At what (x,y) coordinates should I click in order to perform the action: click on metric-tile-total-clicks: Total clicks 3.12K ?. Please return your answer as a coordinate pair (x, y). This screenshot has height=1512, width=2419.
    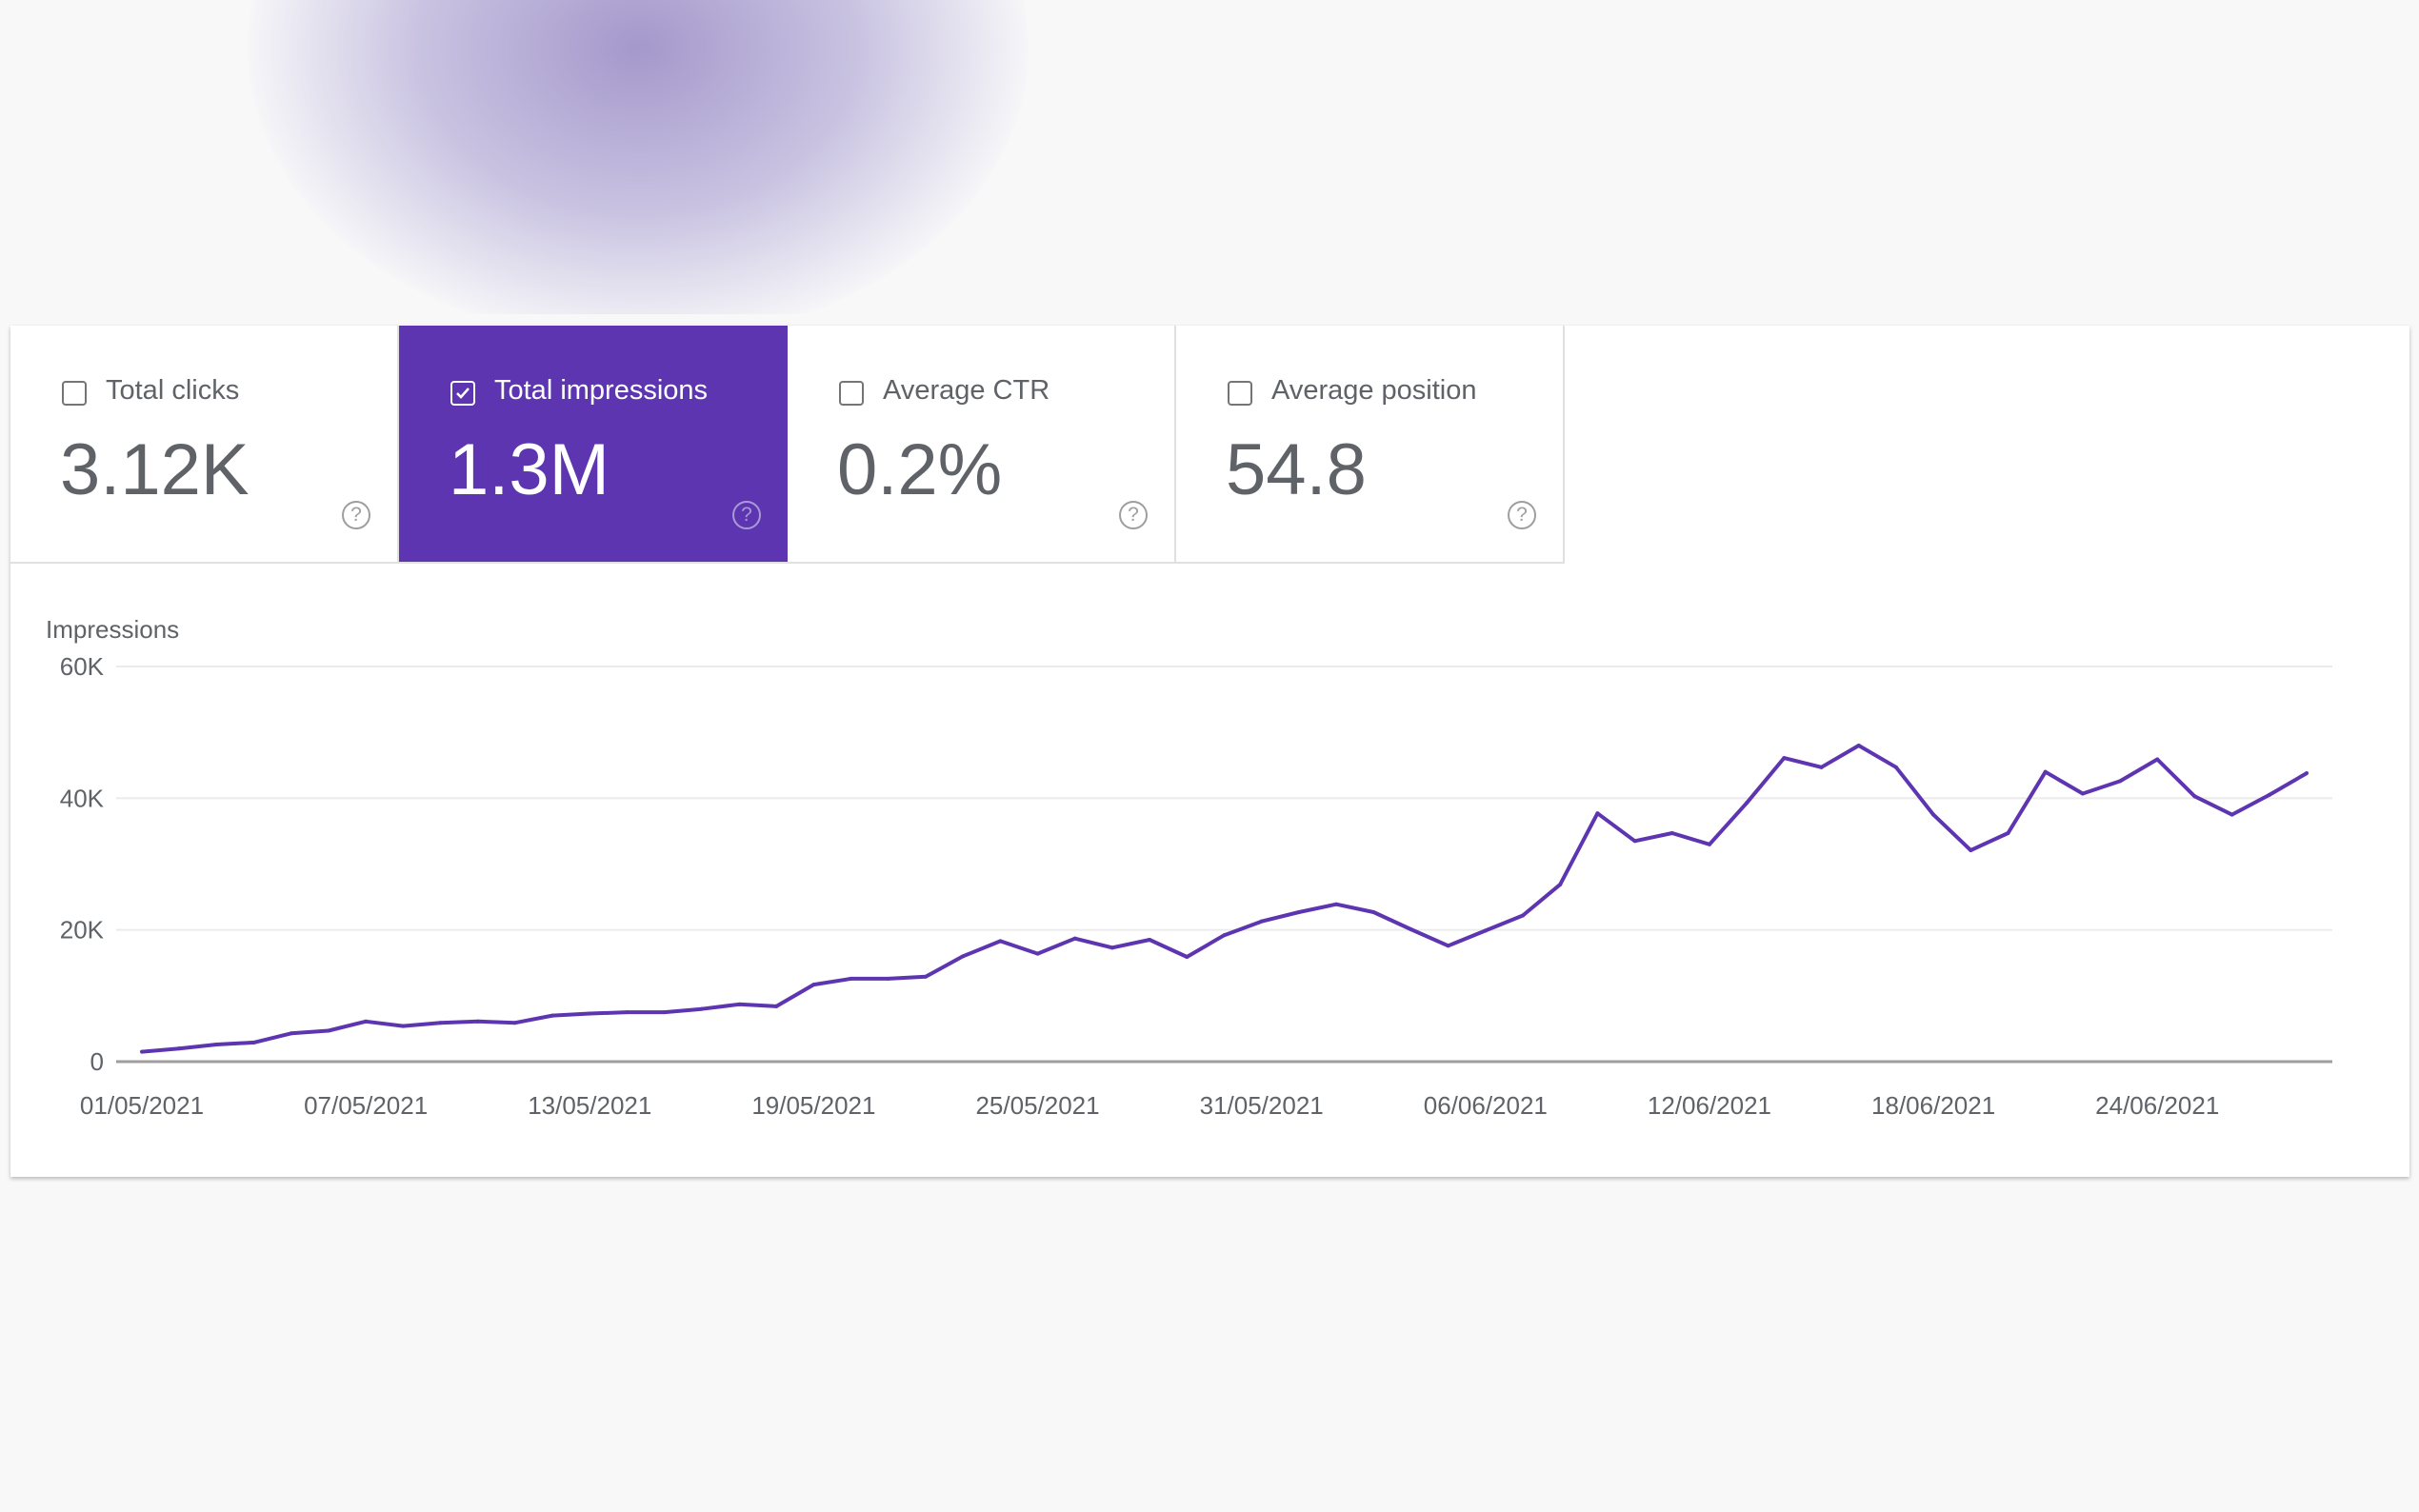
    Looking at the image, I should click on (204, 444).